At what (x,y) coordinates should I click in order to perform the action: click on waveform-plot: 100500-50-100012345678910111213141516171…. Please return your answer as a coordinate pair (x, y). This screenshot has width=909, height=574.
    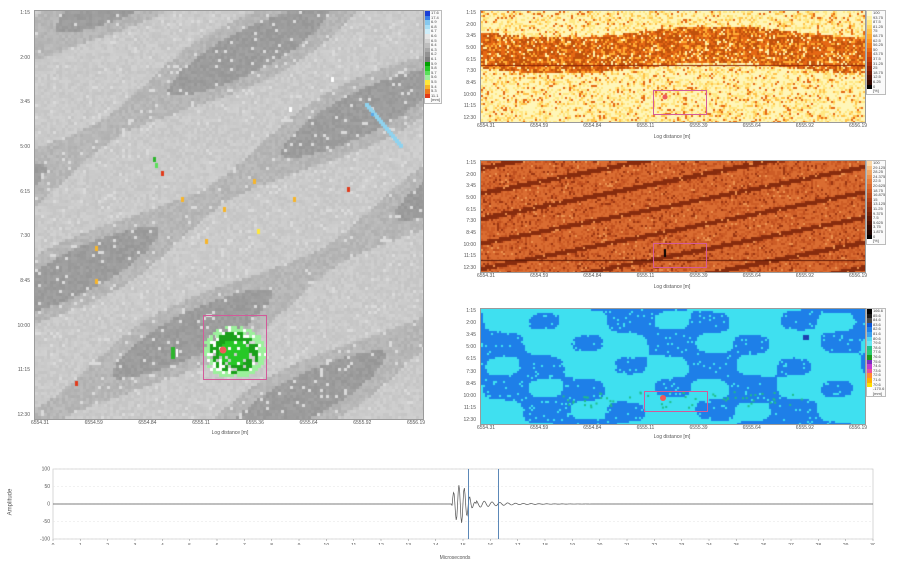
    Looking at the image, I should click on (450, 505).